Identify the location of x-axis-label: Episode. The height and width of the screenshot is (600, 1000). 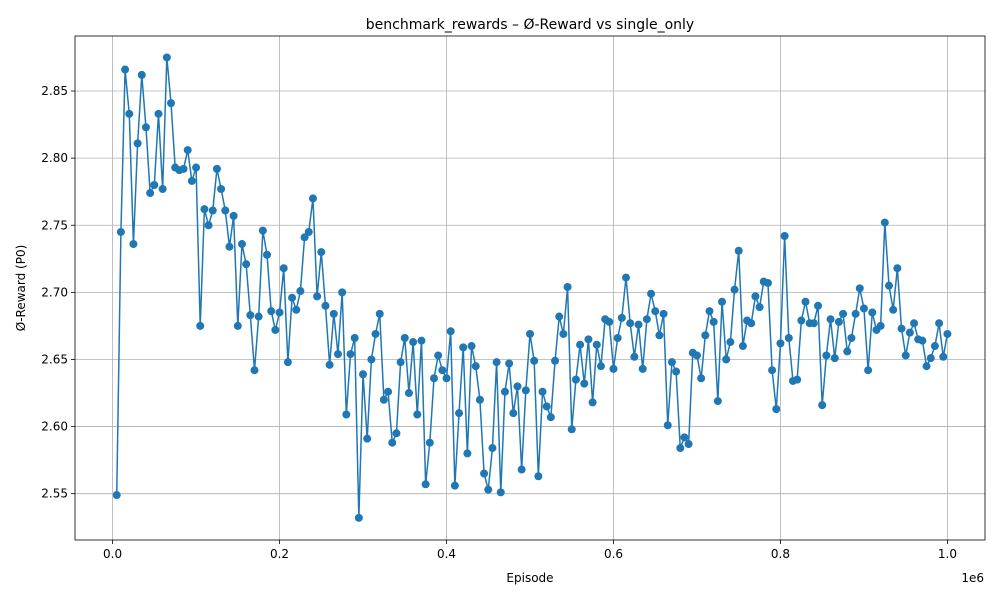
(529, 578).